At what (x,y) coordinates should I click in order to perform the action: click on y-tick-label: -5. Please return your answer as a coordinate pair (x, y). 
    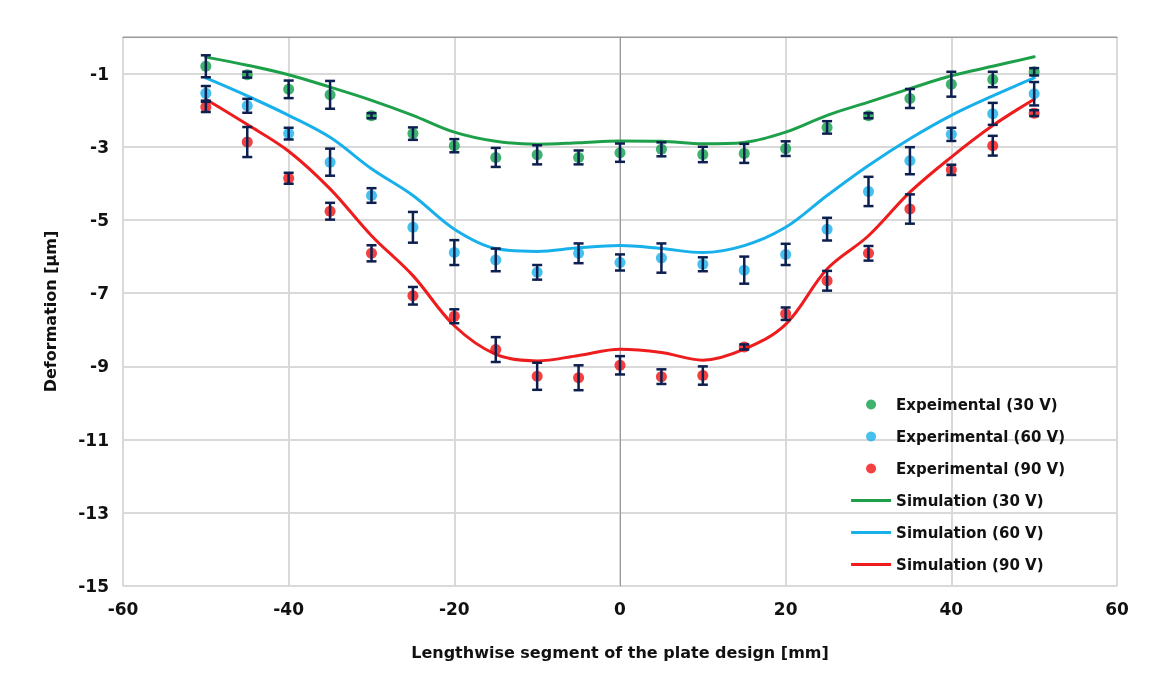
    Looking at the image, I should click on (99, 220).